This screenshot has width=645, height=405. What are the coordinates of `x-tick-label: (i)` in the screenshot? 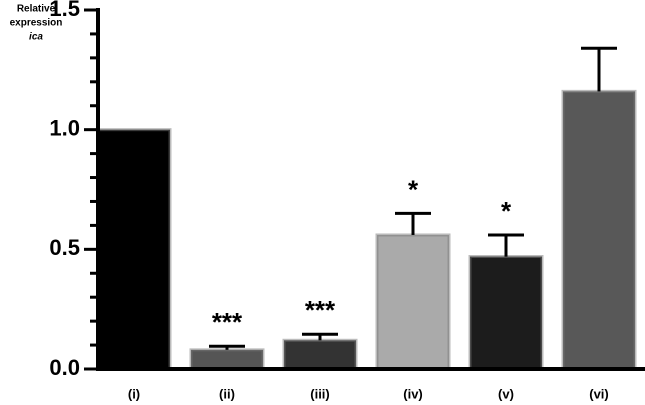 It's located at (134, 393).